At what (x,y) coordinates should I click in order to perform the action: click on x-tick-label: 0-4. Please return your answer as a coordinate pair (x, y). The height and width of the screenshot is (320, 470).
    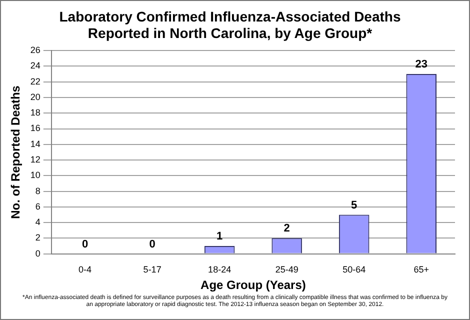
    Looking at the image, I should click on (85, 269).